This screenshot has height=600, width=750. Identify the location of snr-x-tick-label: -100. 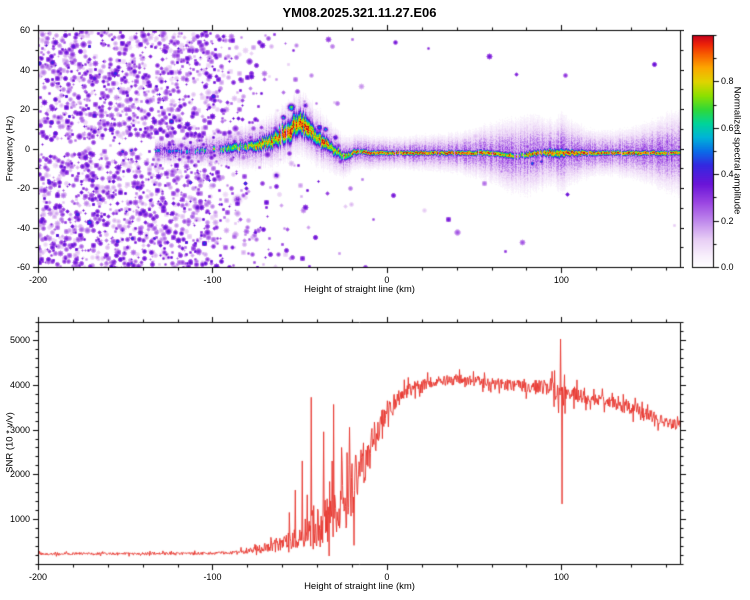
(212, 577).